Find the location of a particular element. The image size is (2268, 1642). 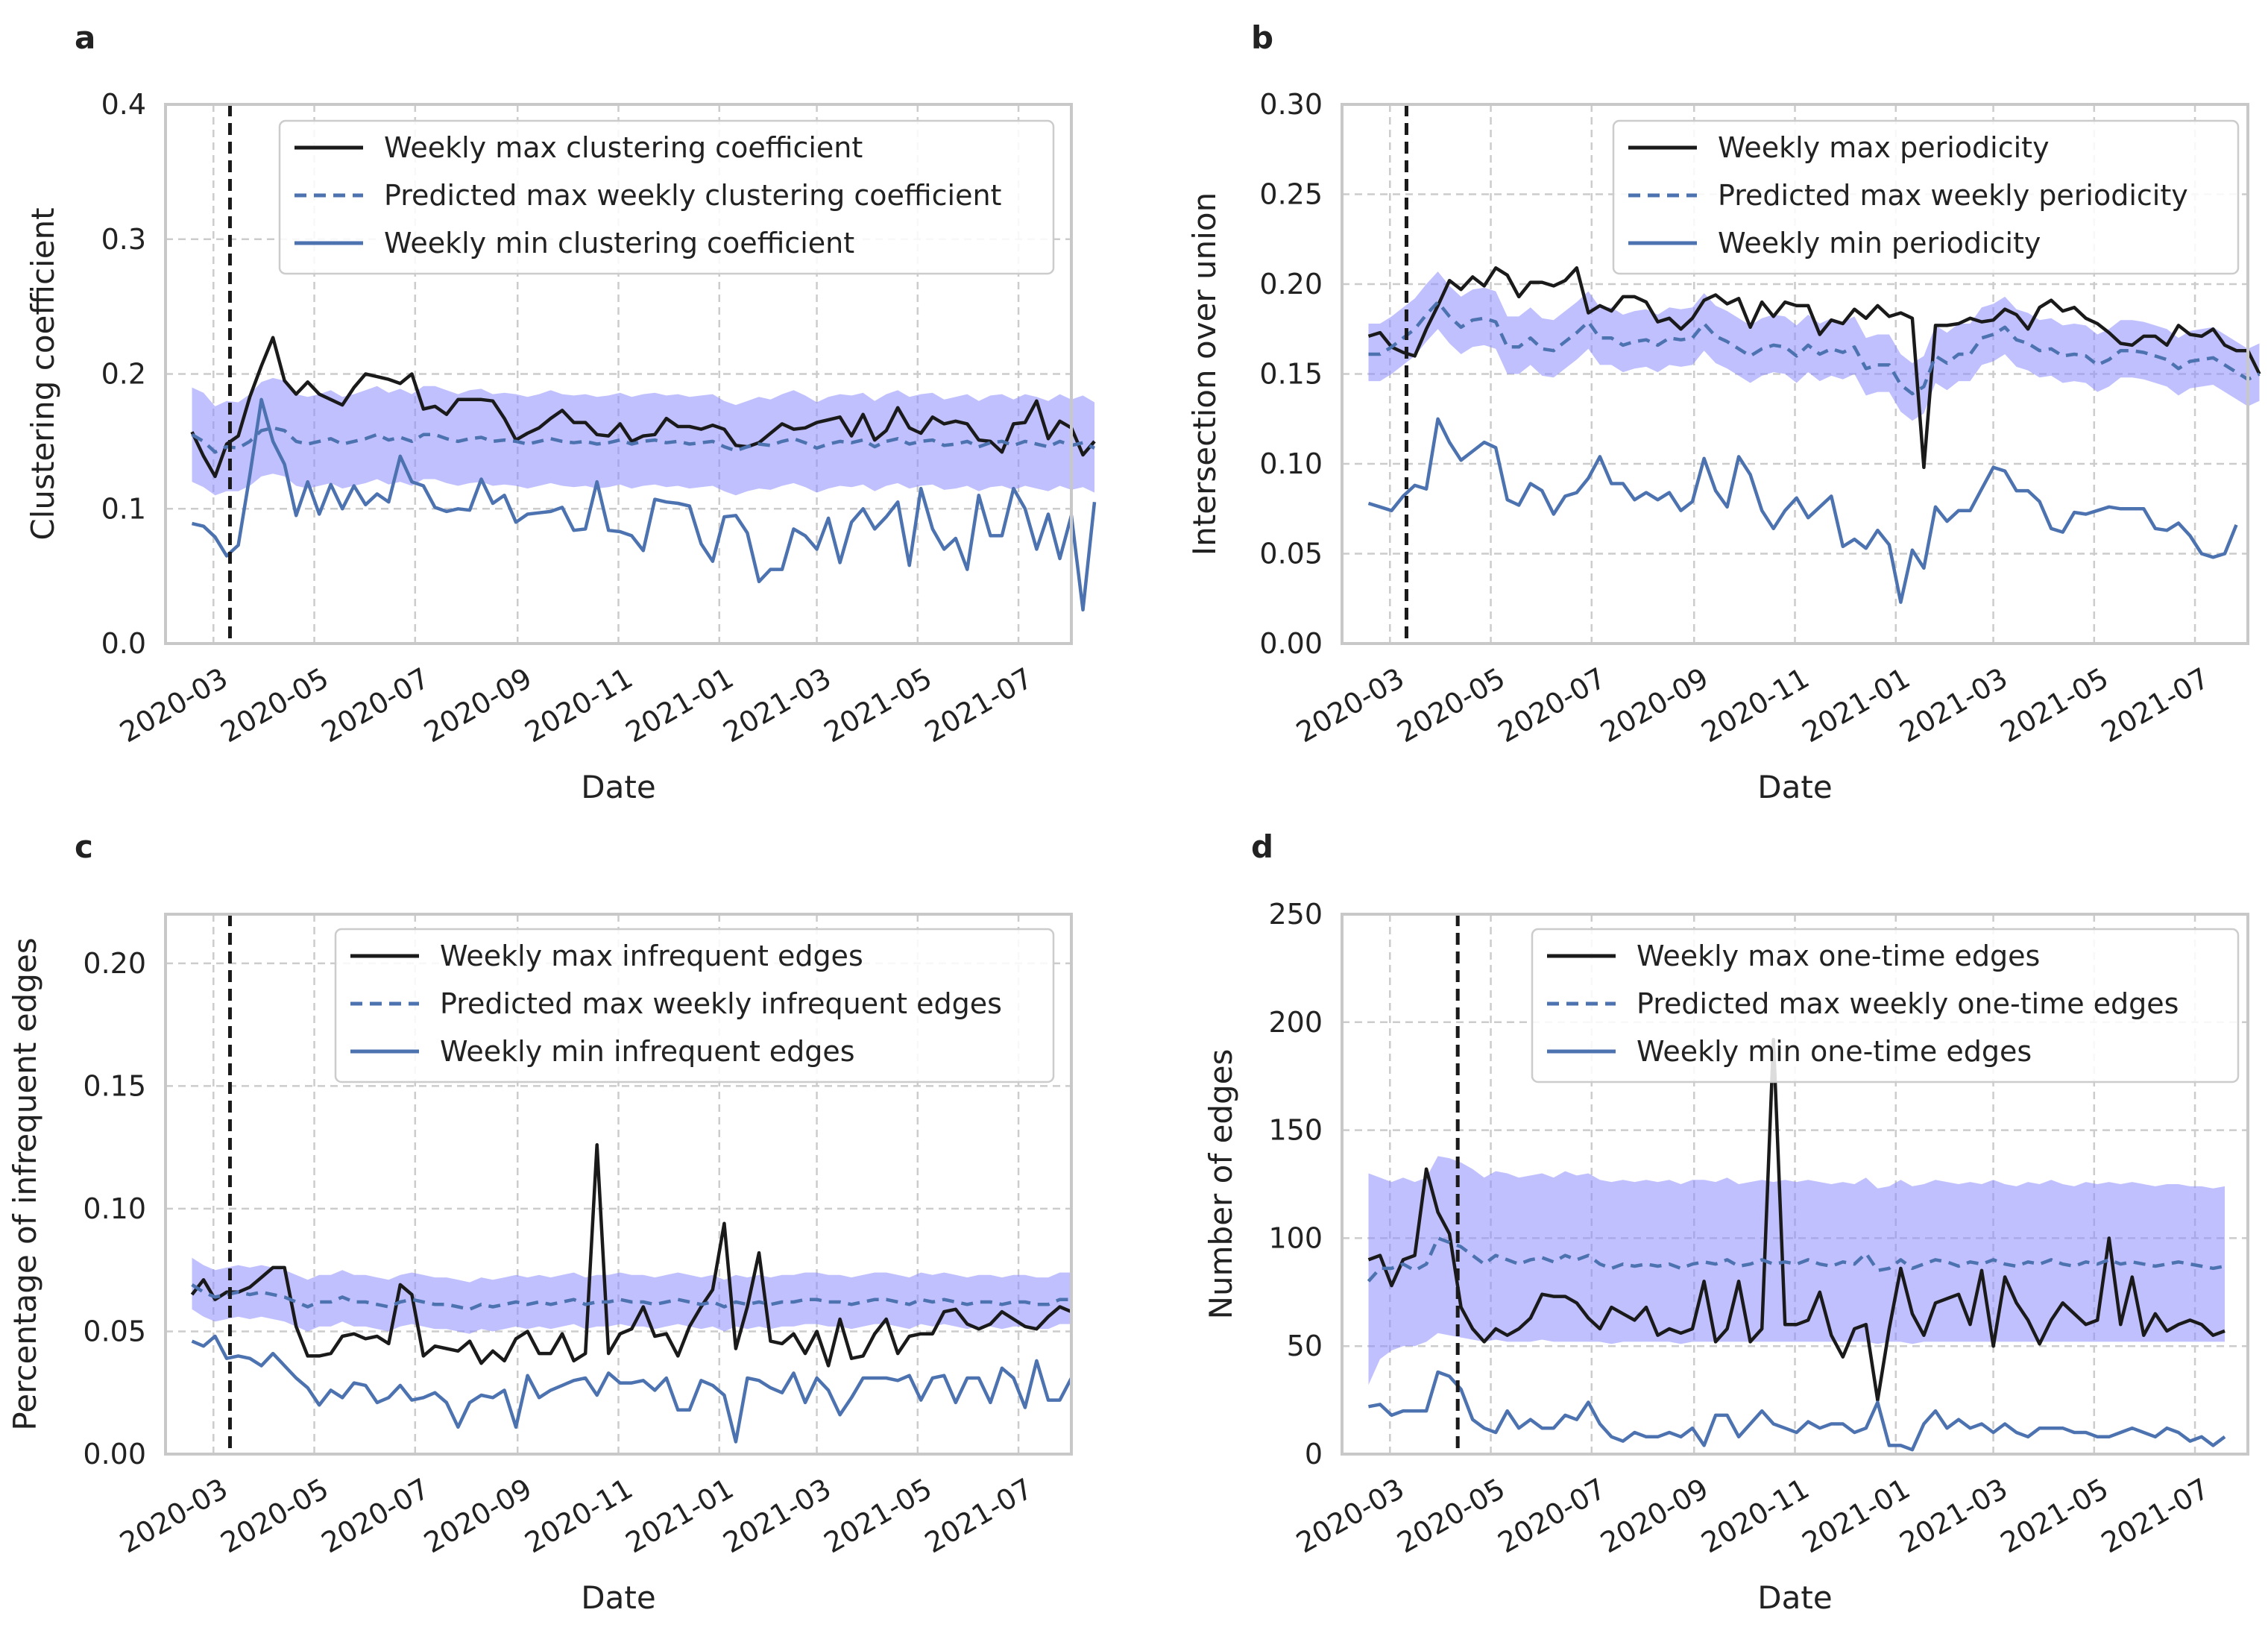

legend-label: Weekly max clustering coefficient is located at coordinates (623, 148).